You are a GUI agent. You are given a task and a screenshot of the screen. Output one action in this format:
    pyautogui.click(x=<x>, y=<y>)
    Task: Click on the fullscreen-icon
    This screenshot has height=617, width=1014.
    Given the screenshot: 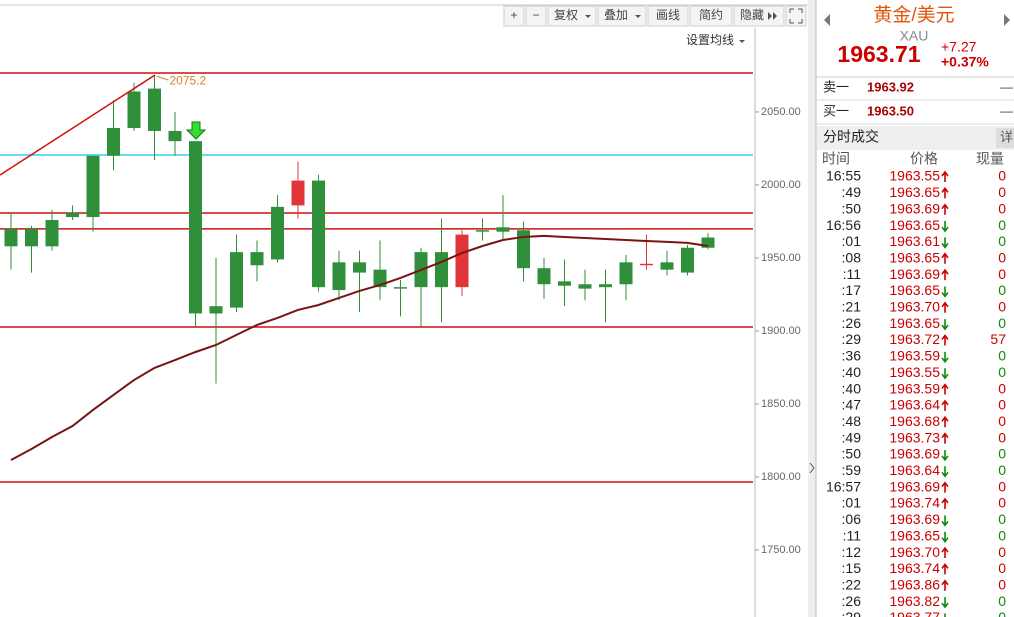 What is the action you would take?
    pyautogui.click(x=796, y=16)
    